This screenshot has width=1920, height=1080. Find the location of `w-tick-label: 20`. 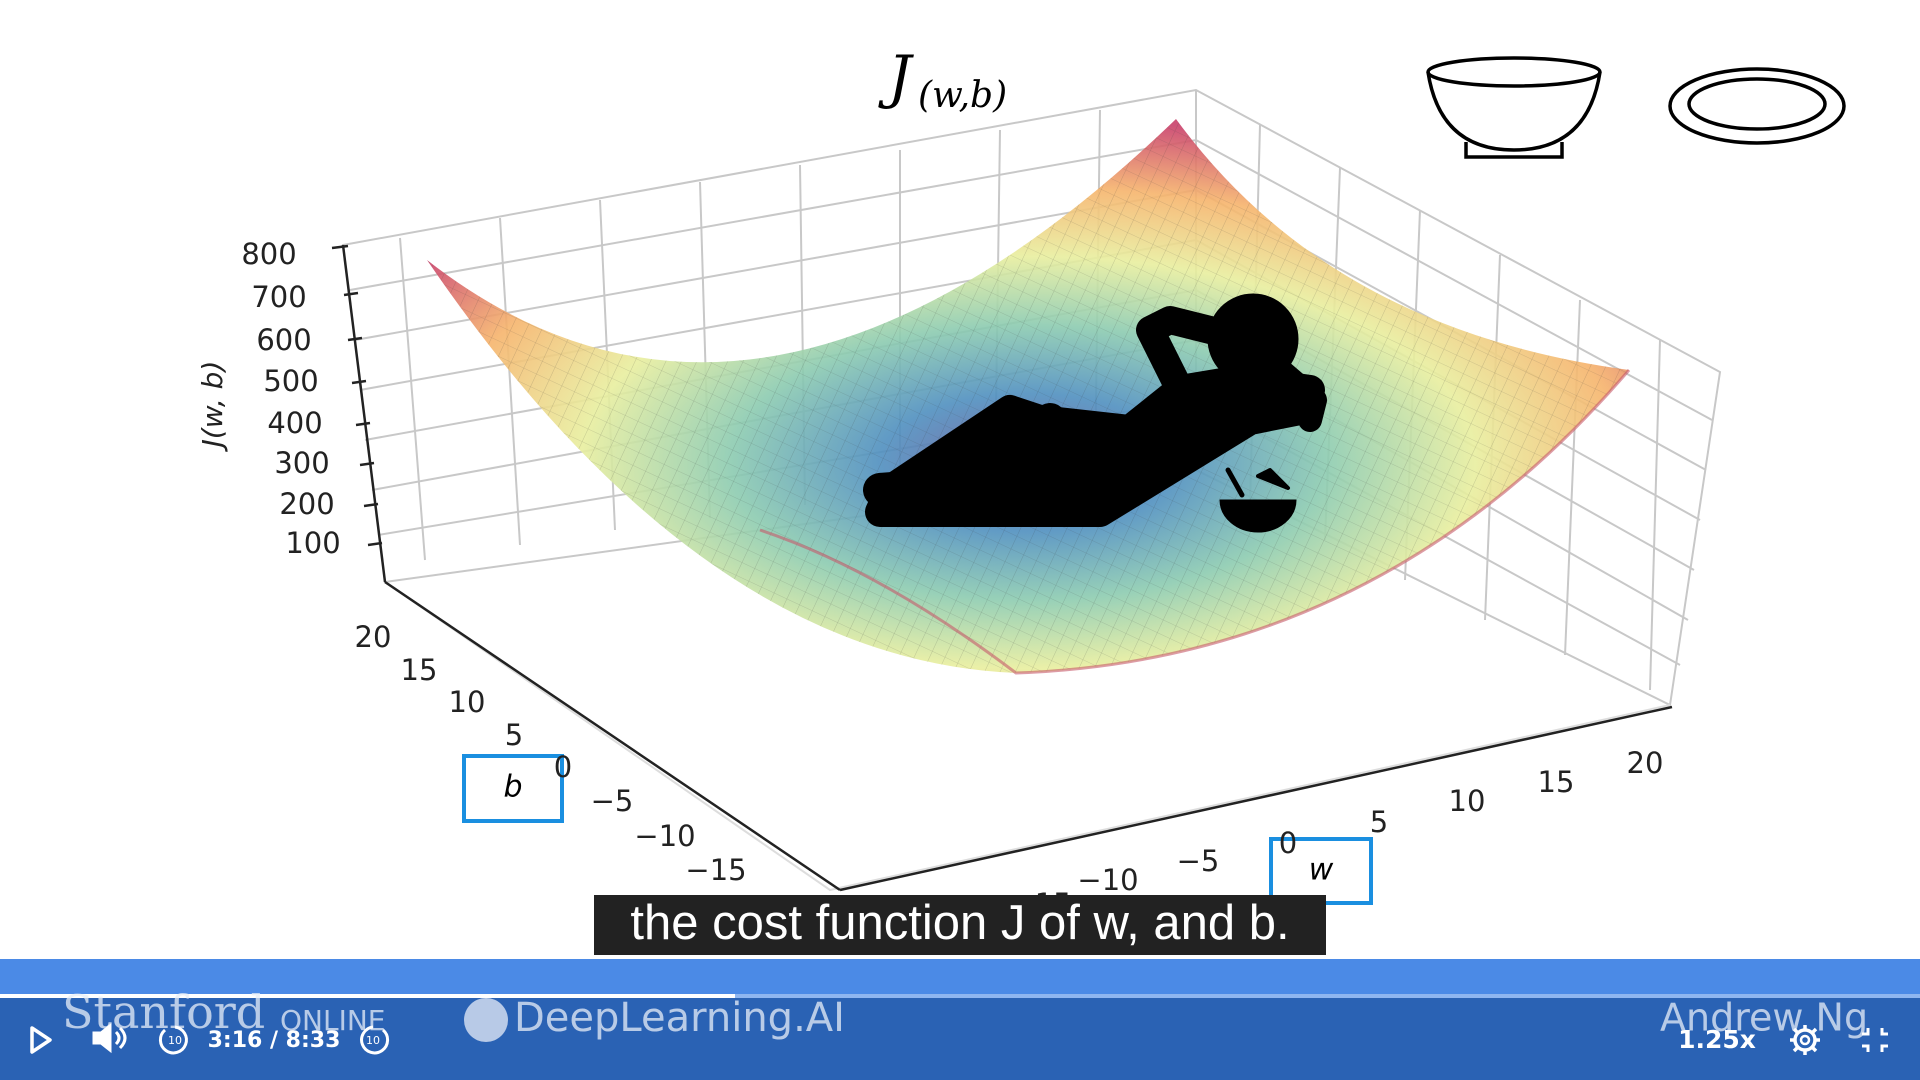

w-tick-label: 20 is located at coordinates (1645, 763).